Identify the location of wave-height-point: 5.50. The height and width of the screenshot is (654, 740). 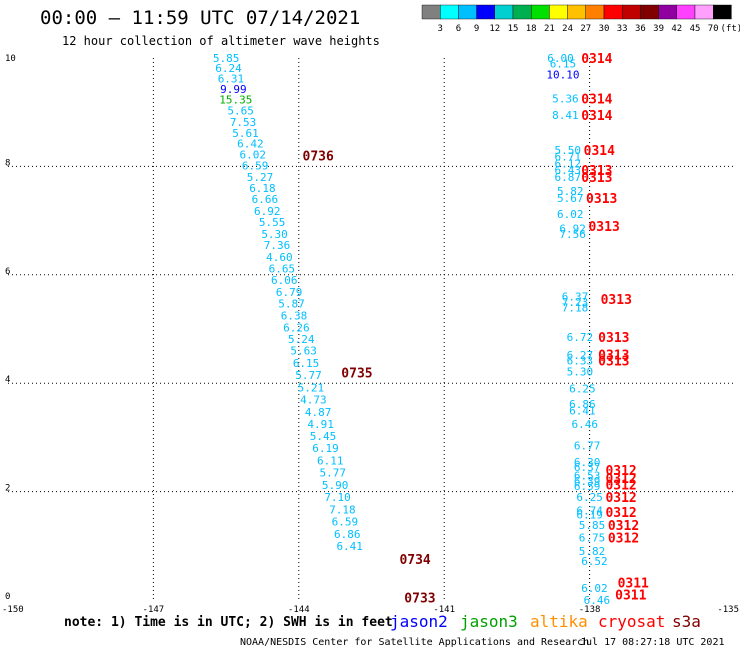
(568, 150).